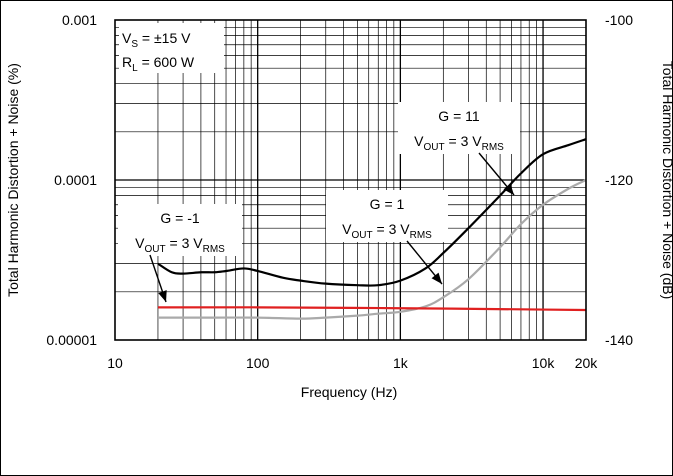 This screenshot has height=476, width=673. I want to click on y-right-tick-label: -140, so click(619, 340).